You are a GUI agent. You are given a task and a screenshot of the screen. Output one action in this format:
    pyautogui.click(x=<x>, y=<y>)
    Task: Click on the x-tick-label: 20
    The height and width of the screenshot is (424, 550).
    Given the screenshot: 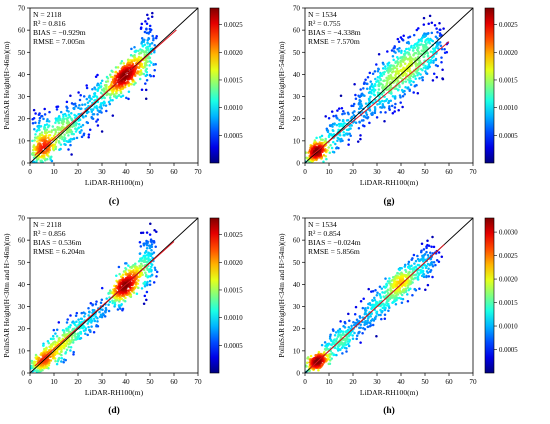 What is the action you would take?
    pyautogui.click(x=78, y=382)
    